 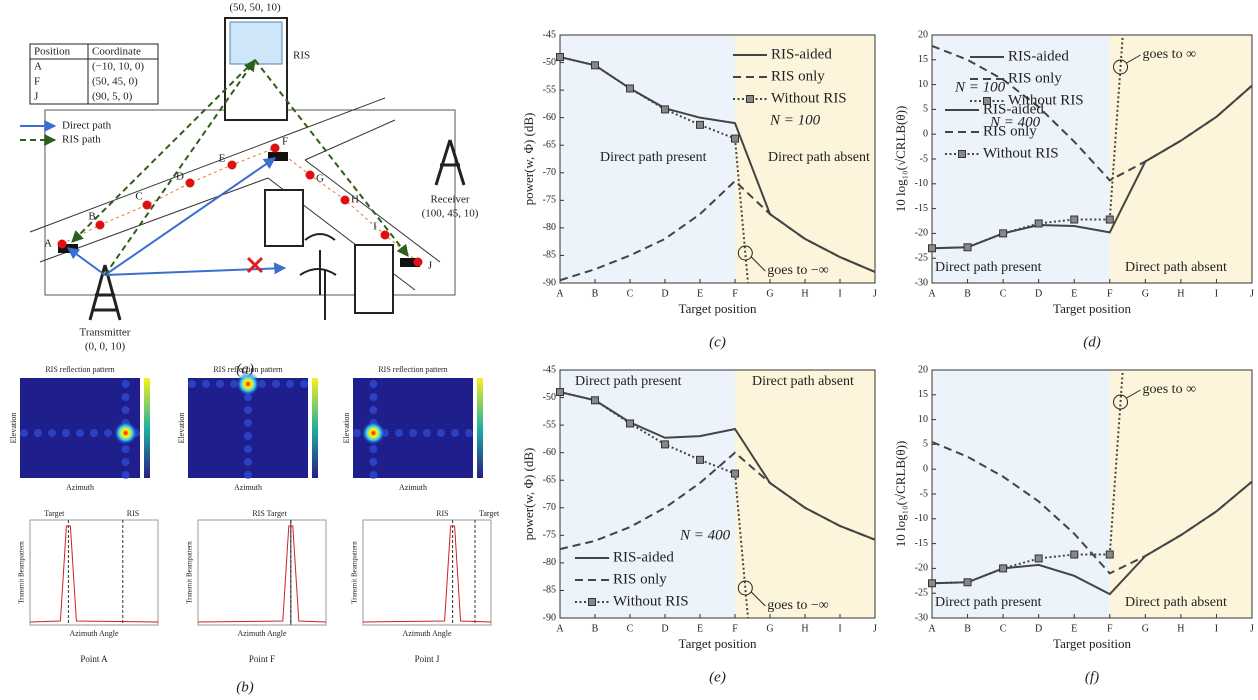 I want to click on x-tick-label: A, so click(x=560, y=628).